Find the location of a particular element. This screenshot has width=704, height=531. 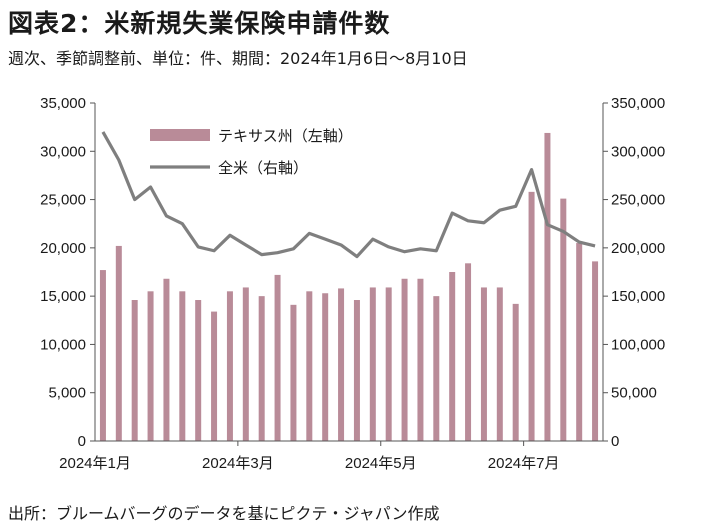

y-right-tick-label-7: 350,000 is located at coordinates (638, 103).